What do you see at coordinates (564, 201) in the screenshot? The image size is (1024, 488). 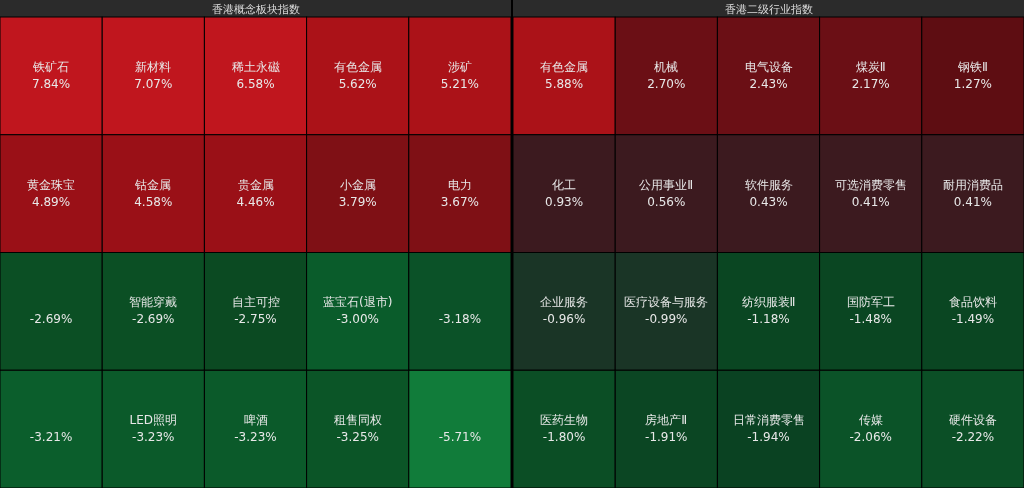 I see `data-label: 0.93%` at bounding box center [564, 201].